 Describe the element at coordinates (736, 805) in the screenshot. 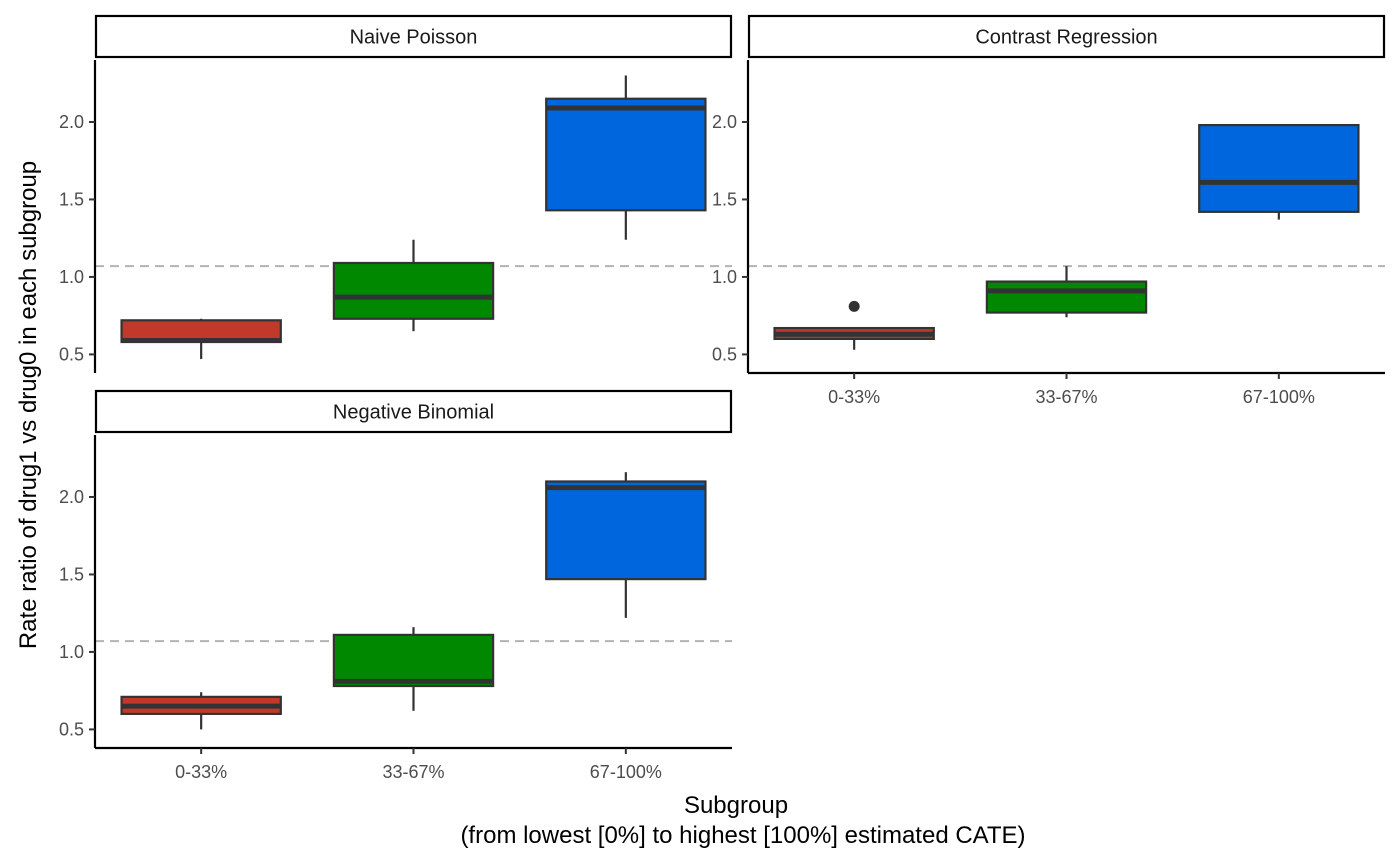

I see `x-axis-title: Subgroup` at that location.